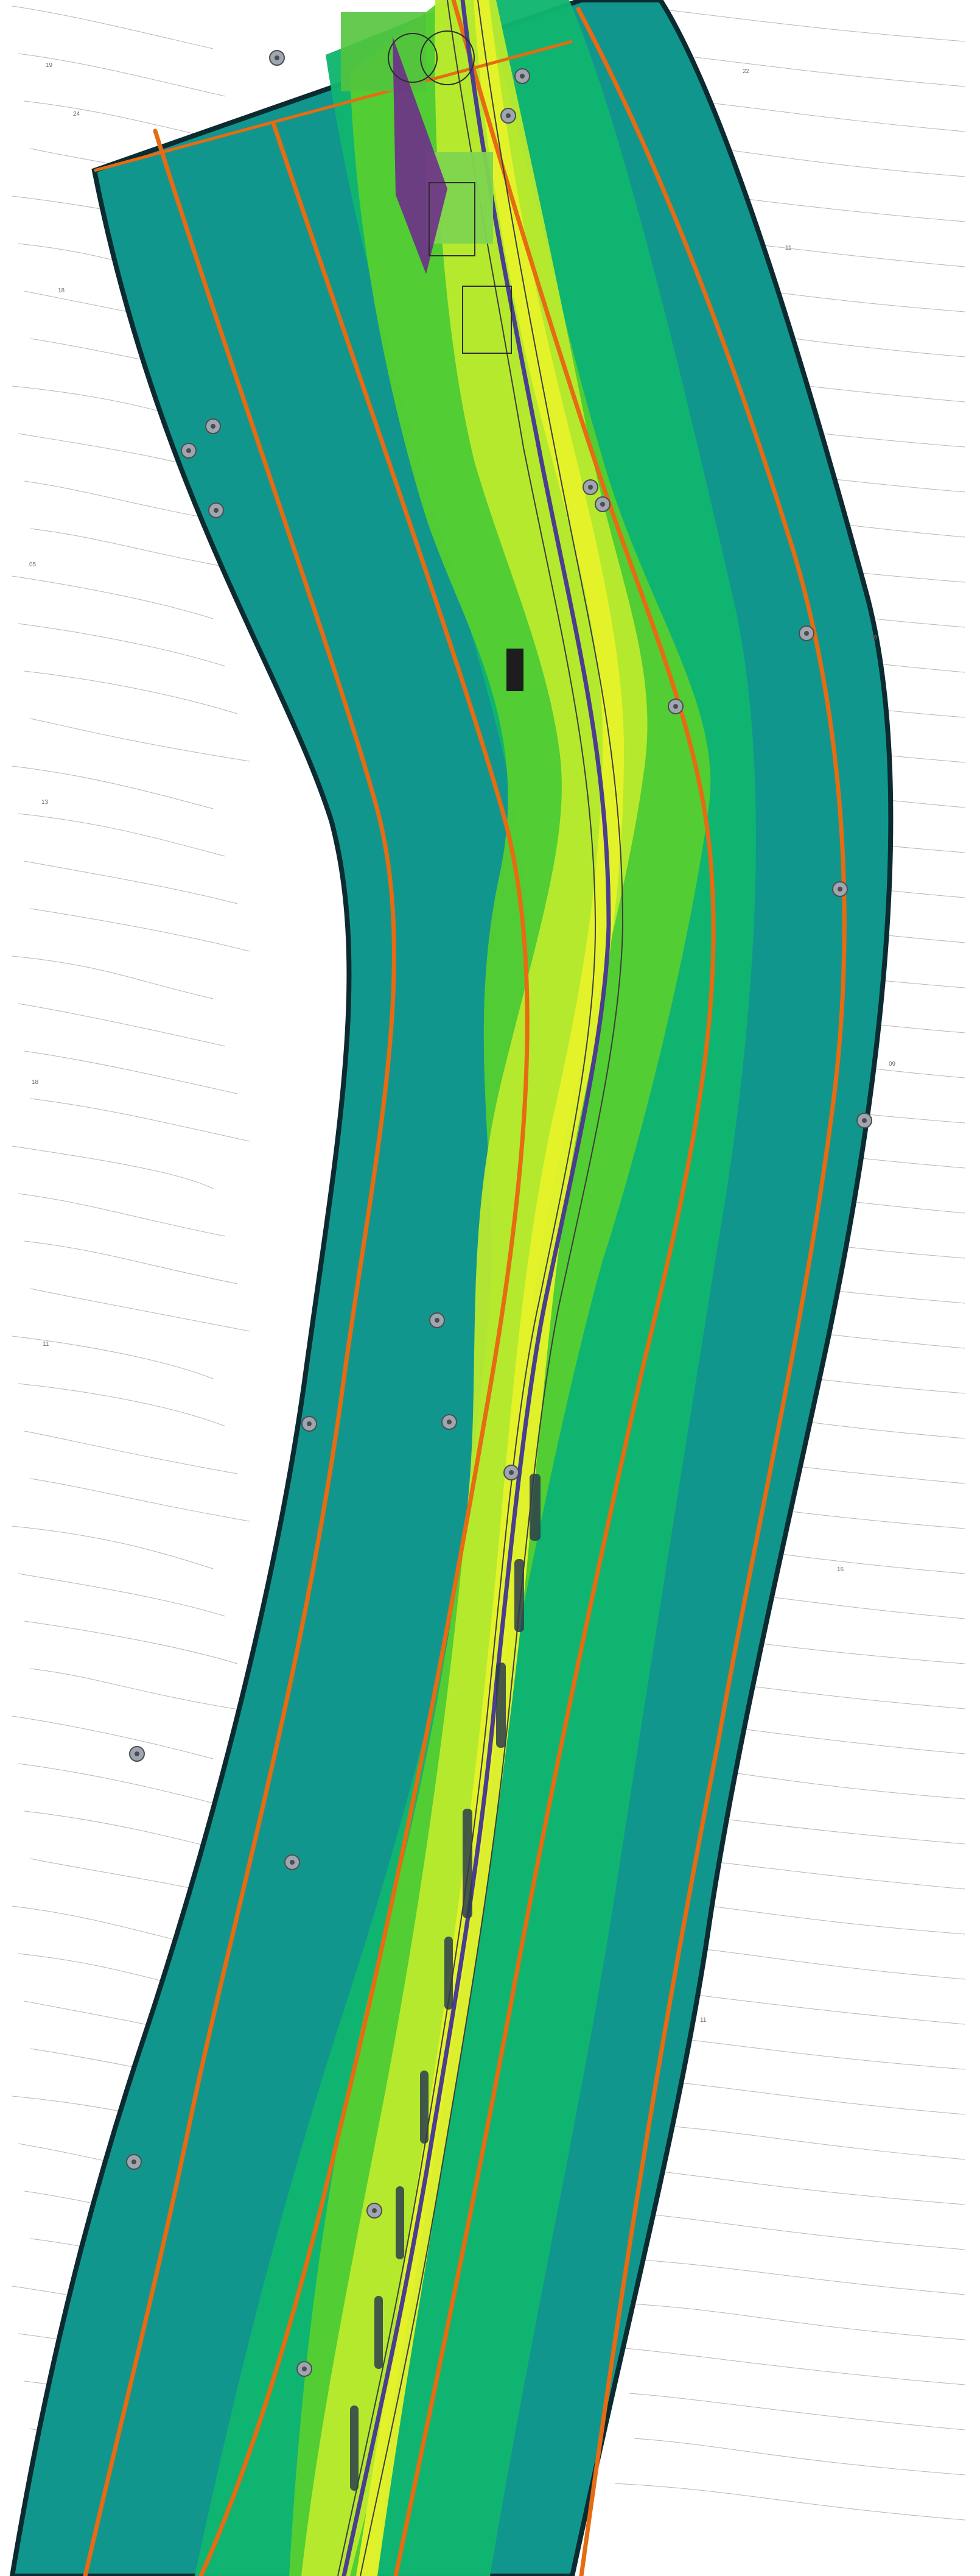 The width and height of the screenshot is (980, 2576). What do you see at coordinates (703, 2020) in the screenshot?
I see `map-label-13: 11` at bounding box center [703, 2020].